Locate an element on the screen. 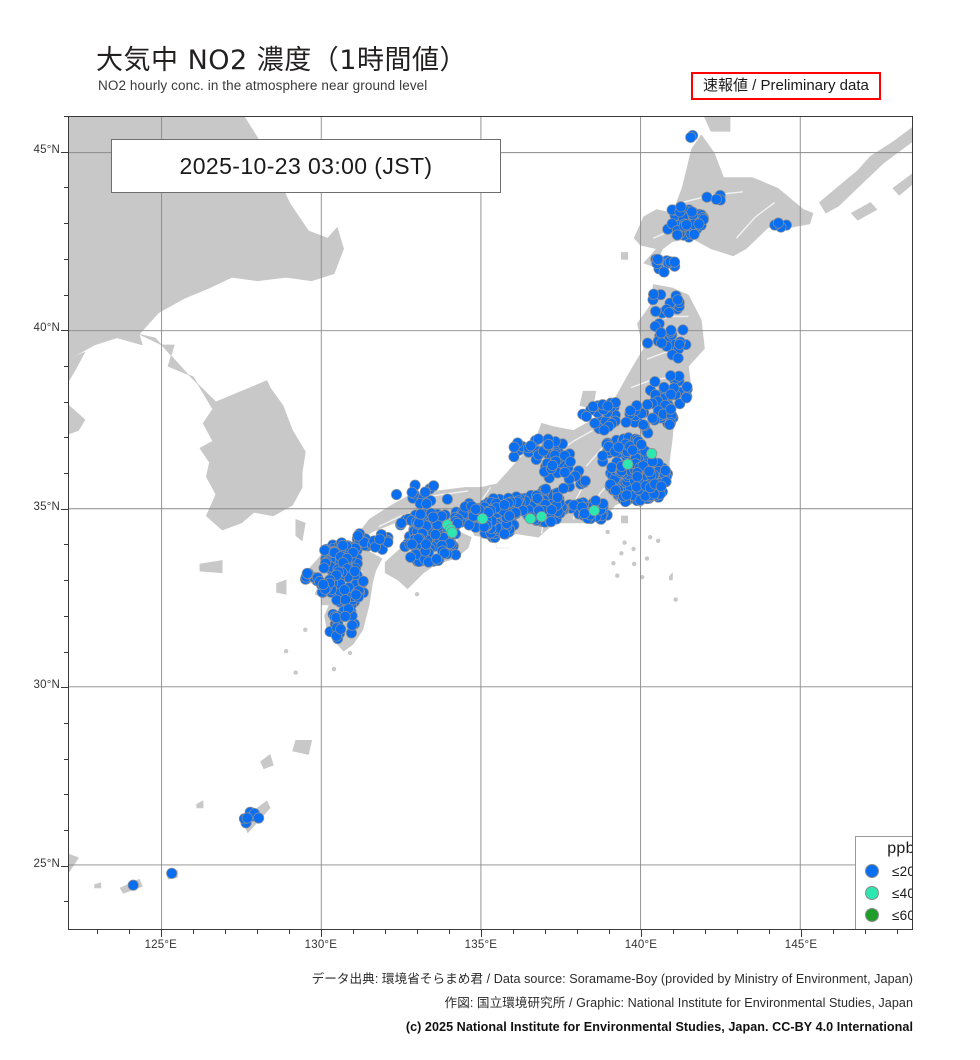 Image resolution: width=980 pixels, height=1060 pixels. legend-label-60: ≤60 is located at coordinates (902, 915).